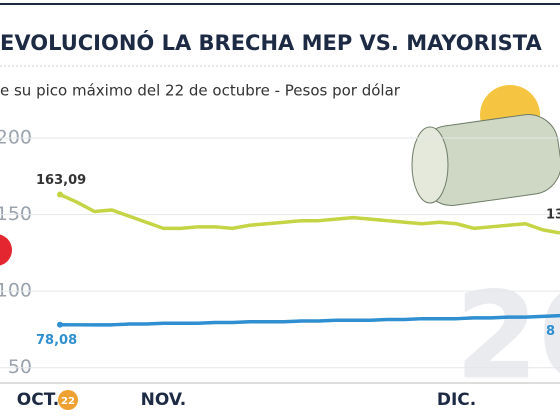 This screenshot has height=416, width=560. I want to click on x-badge-label: 22, so click(68, 401).